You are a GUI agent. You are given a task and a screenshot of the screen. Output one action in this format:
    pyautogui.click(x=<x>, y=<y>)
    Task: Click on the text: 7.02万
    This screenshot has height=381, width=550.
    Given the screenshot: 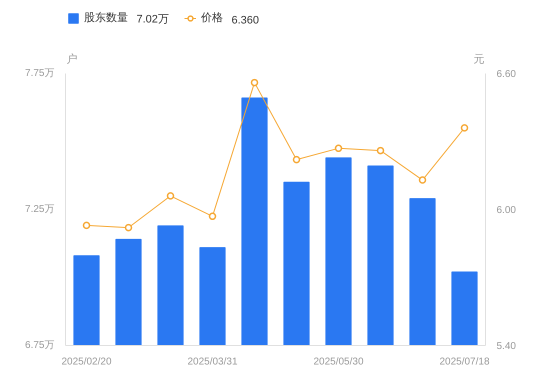 What is the action you would take?
    pyautogui.click(x=152, y=20)
    